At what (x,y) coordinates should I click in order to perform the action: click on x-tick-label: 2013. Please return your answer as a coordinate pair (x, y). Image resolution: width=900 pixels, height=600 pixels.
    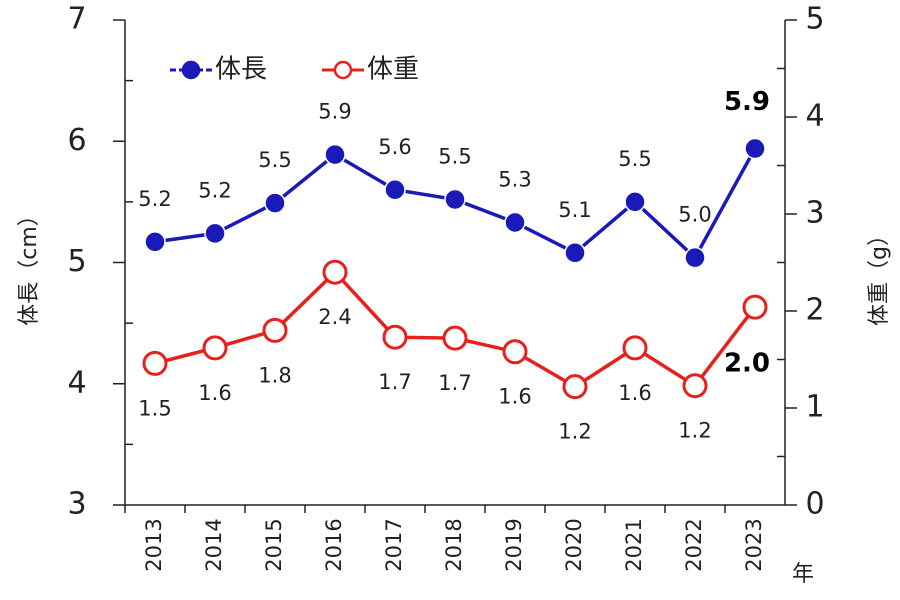
    Looking at the image, I should click on (154, 544).